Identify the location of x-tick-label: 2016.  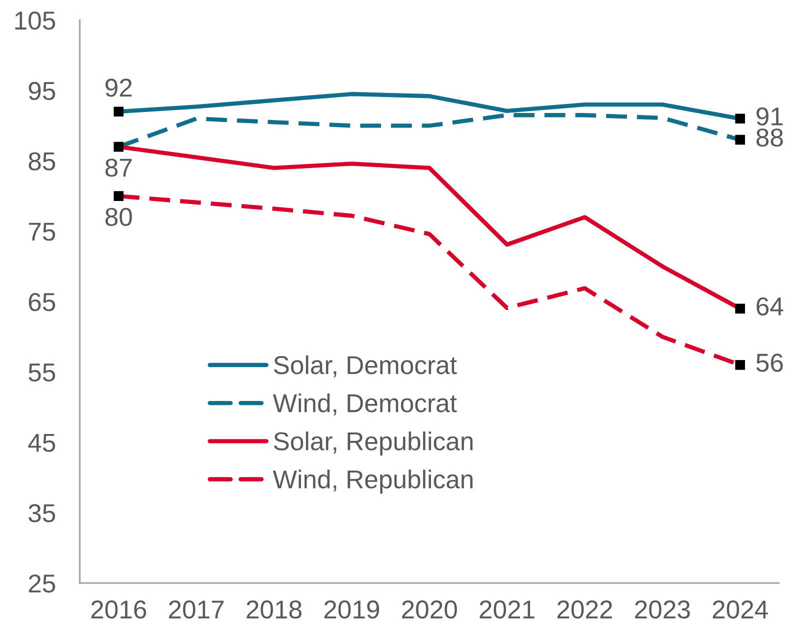
(118, 609).